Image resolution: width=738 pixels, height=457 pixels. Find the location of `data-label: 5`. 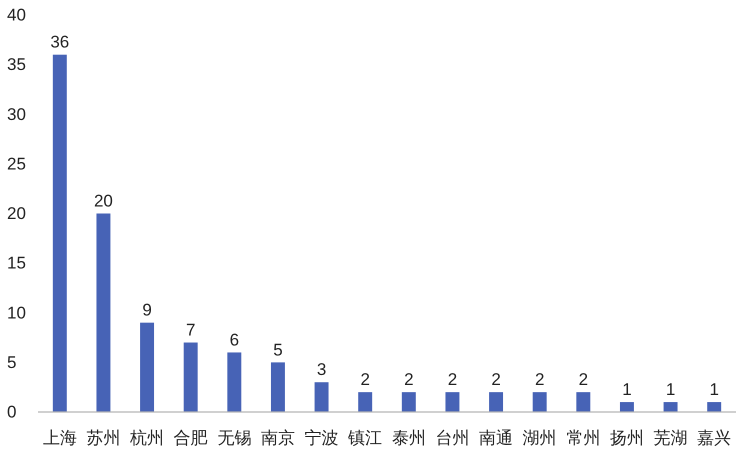

data-label: 5 is located at coordinates (278, 350).